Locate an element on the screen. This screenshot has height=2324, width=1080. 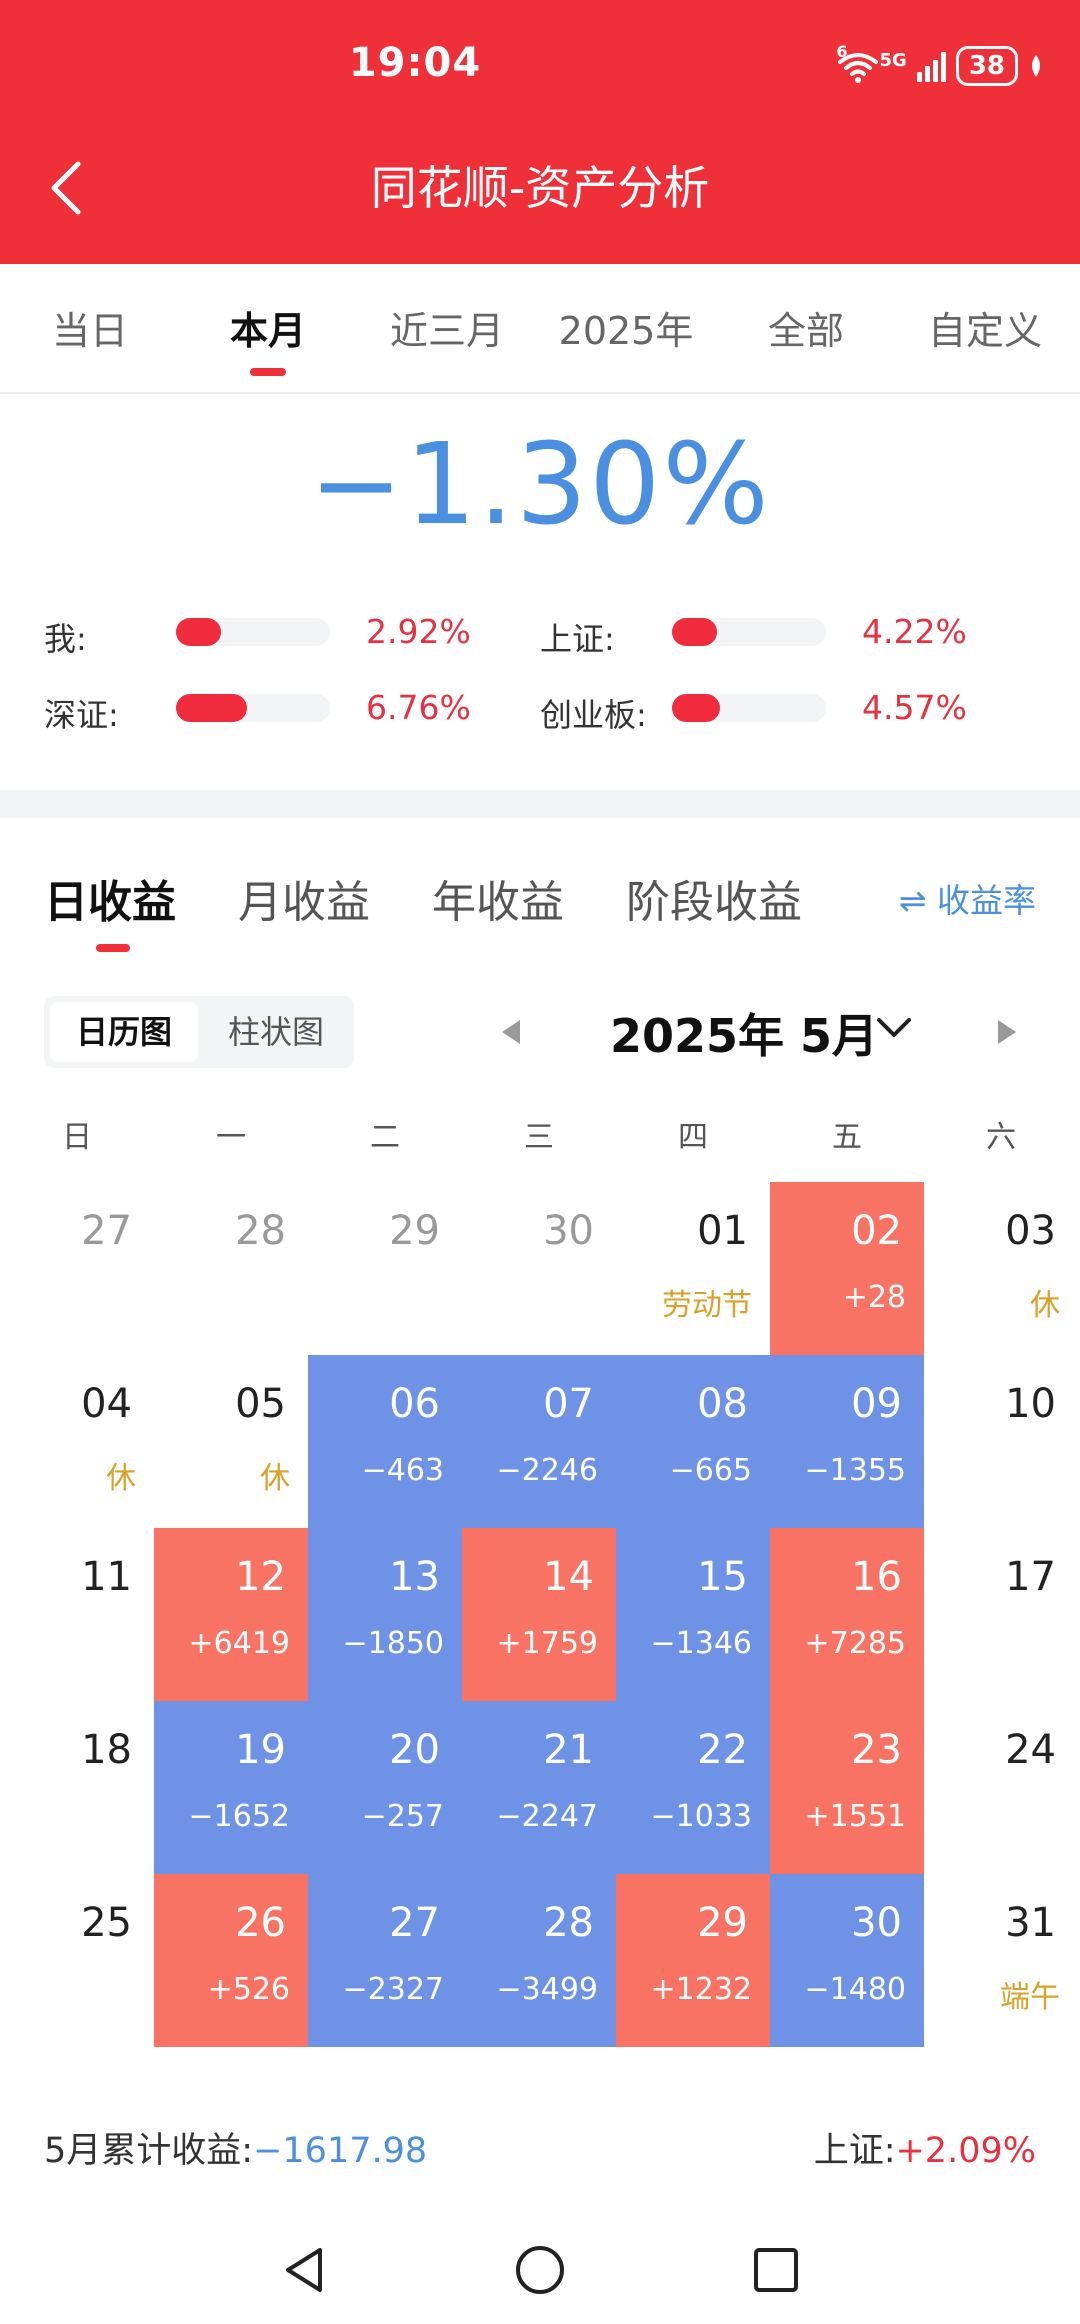
view-calendar-button: 日历图 is located at coordinates (124, 1032).